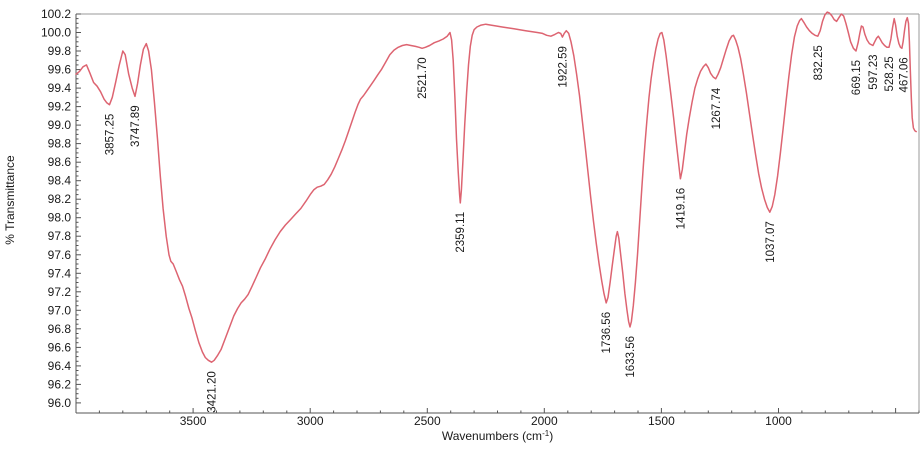  Describe the element at coordinates (60, 218) in the screenshot. I see `svg-text: 98.0` at that location.